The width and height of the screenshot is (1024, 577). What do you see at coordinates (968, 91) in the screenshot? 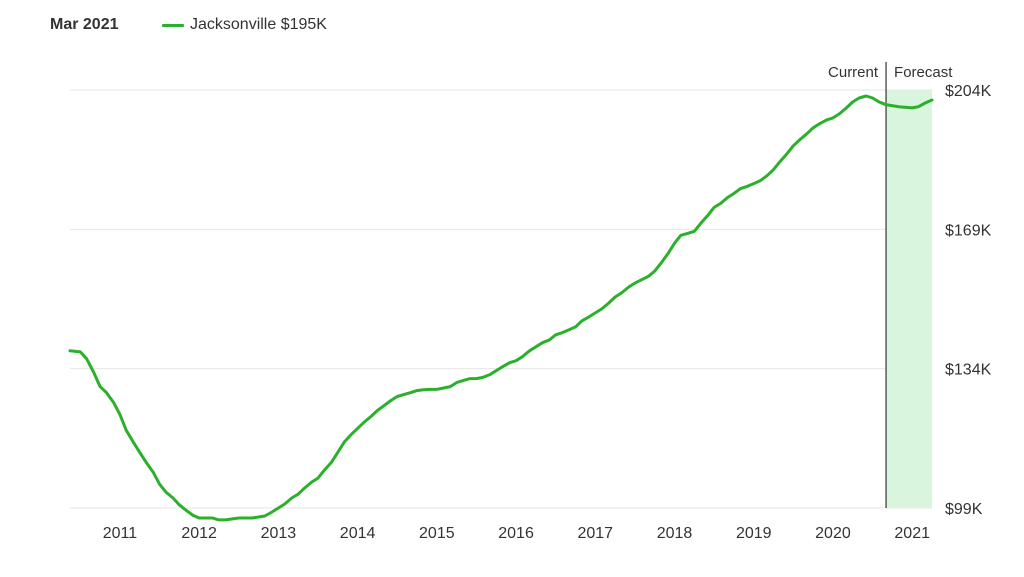
I see `y-tick-label-0: $204K` at bounding box center [968, 91].